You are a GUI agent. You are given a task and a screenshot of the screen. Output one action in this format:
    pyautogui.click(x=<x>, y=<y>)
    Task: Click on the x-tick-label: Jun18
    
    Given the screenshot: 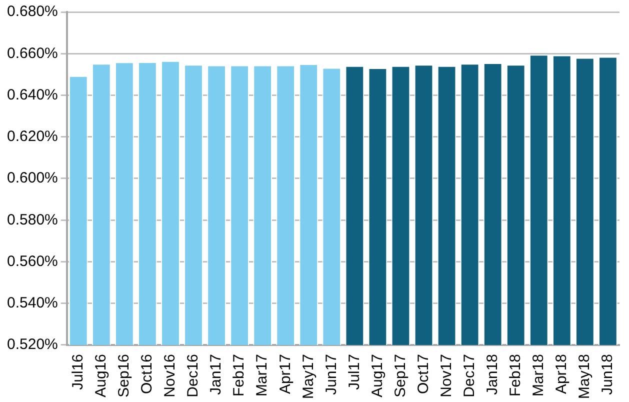 What is the action you would take?
    pyautogui.click(x=607, y=374)
    